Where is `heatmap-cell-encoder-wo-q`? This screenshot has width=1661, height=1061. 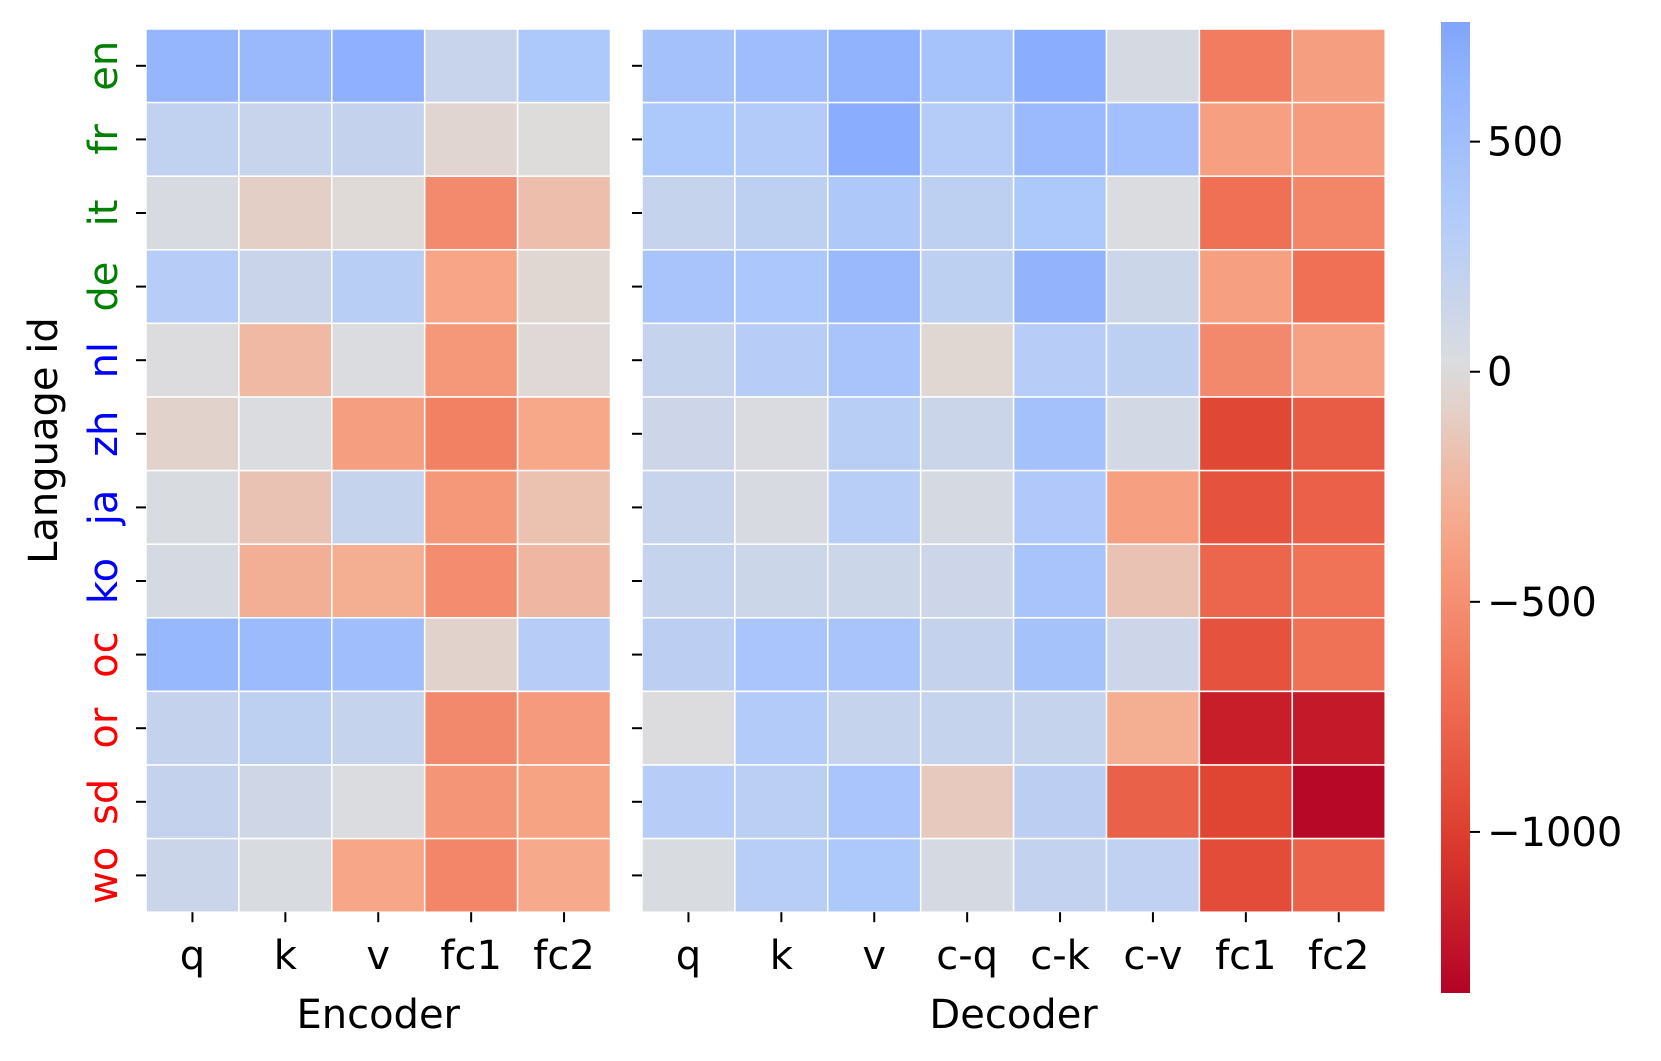 heatmap-cell-encoder-wo-q is located at coordinates (192, 875).